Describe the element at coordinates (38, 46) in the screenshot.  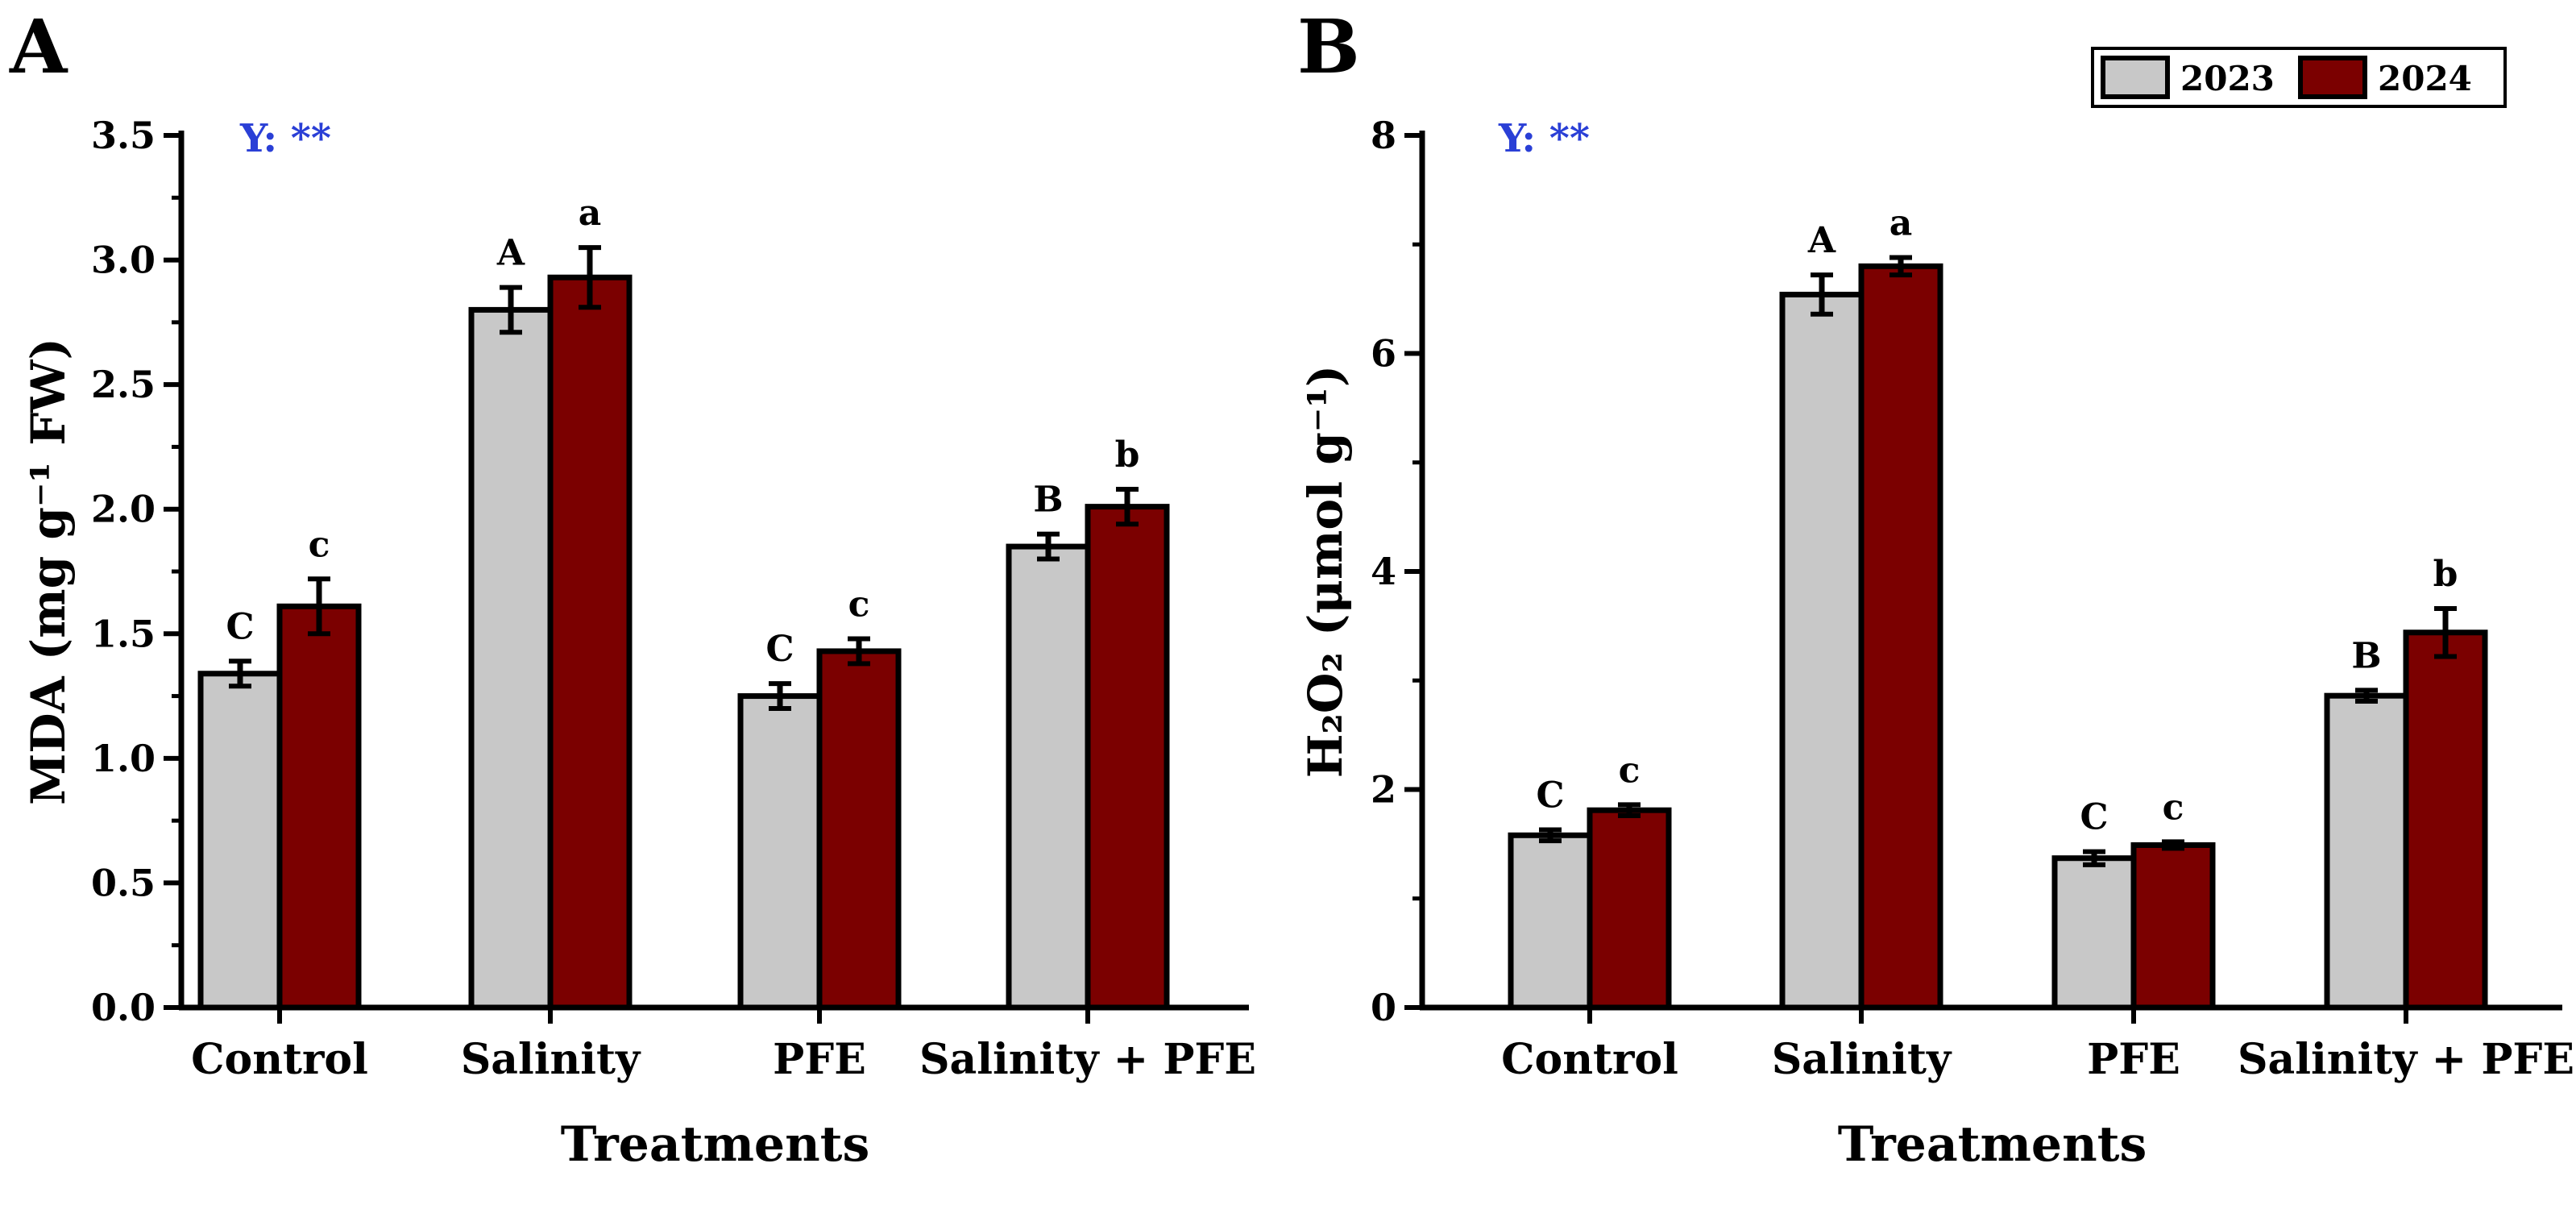
I see `panel-letter: A` at that location.